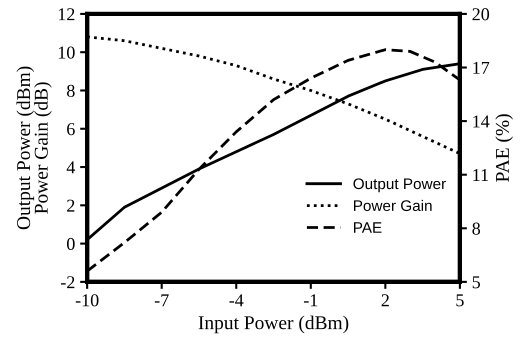  What do you see at coordinates (87, 300) in the screenshot?
I see `x-tick-label: -10` at bounding box center [87, 300].